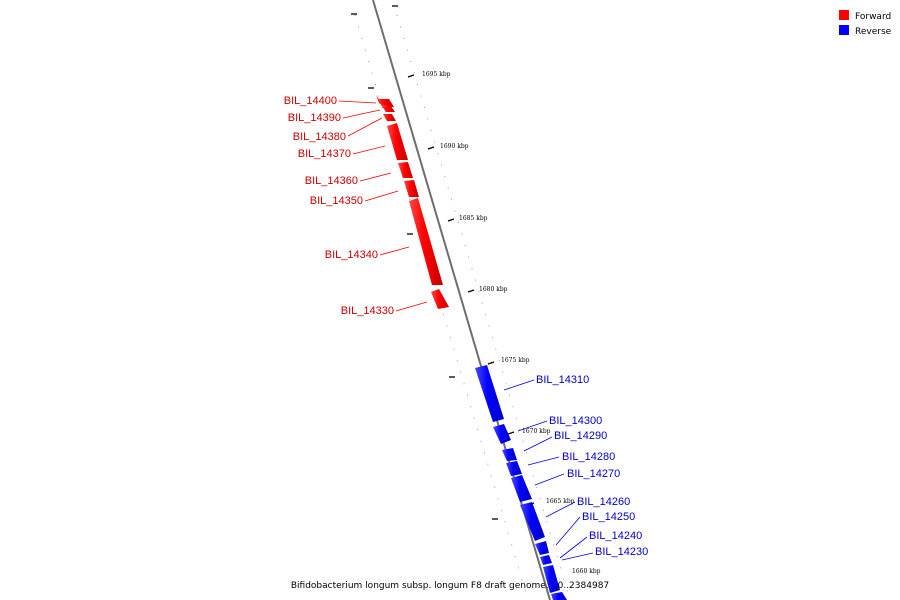 Image resolution: width=900 pixels, height=600 pixels. I want to click on forward-genes, so click(412, 202).